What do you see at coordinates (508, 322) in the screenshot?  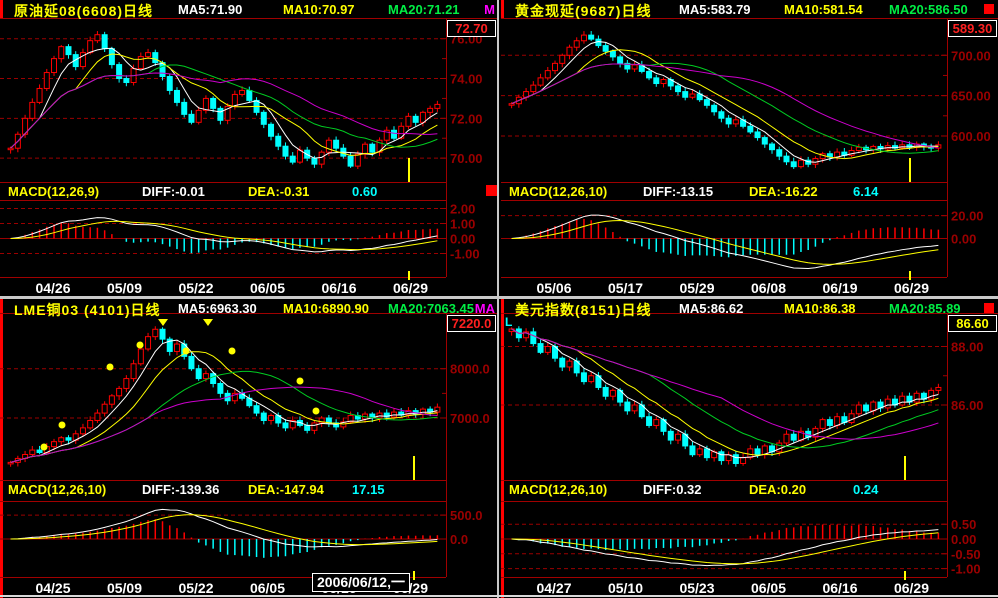 I see `corner-mark: L` at bounding box center [508, 322].